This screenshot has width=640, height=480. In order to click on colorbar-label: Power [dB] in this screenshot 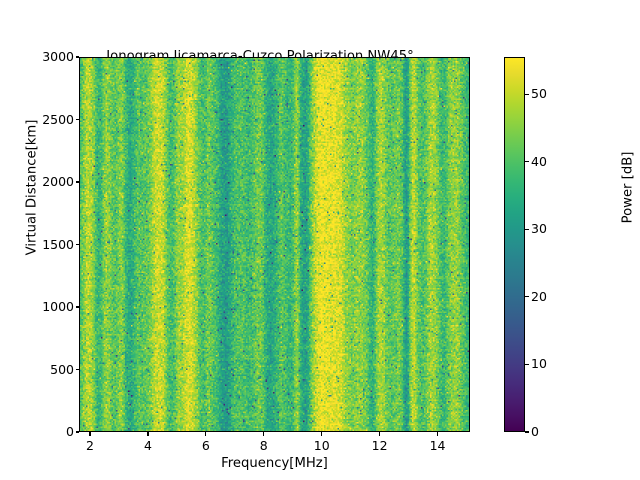, I will do `click(628, 187)`.